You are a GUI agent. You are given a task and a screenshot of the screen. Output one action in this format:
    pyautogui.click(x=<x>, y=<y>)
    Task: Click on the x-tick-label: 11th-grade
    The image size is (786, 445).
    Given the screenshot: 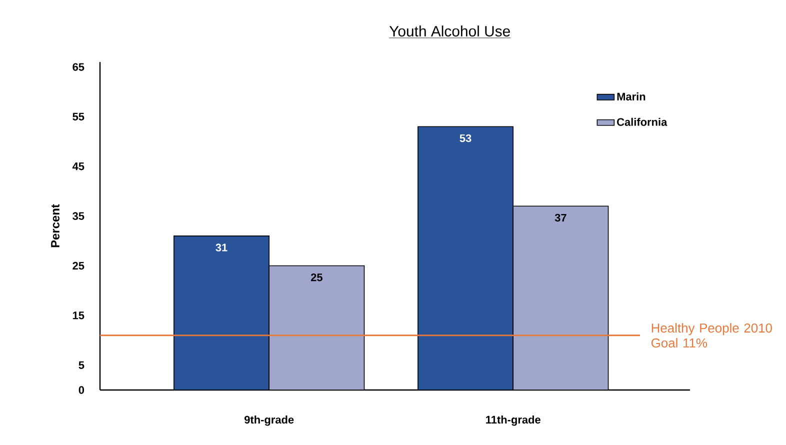 What is the action you would take?
    pyautogui.click(x=513, y=421)
    